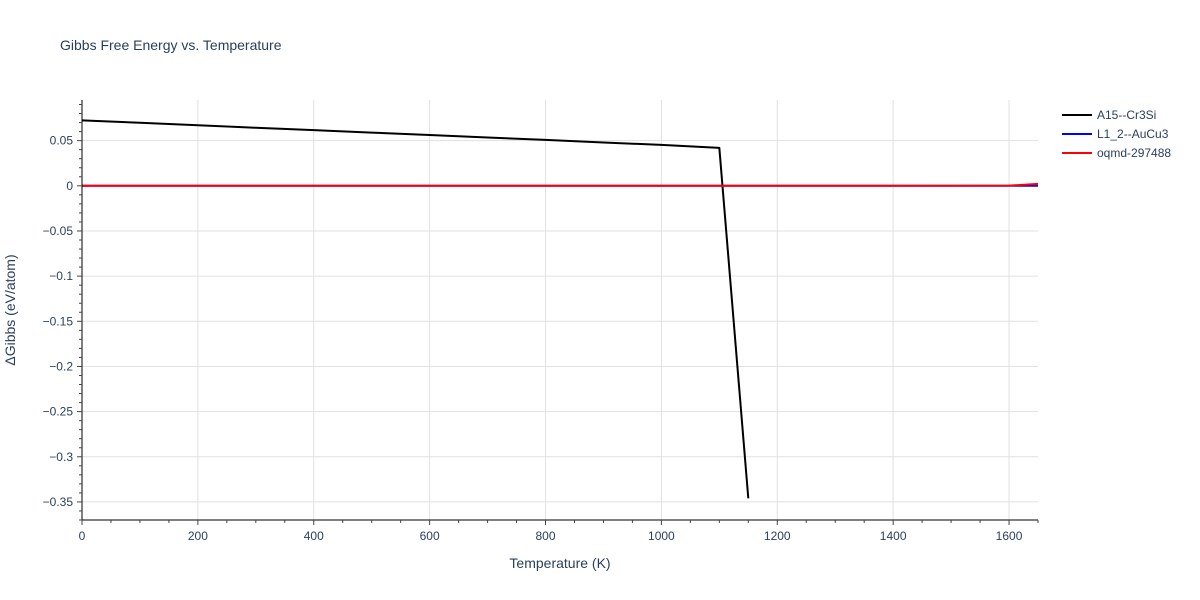 Image resolution: width=1200 pixels, height=600 pixels. Describe the element at coordinates (82, 536) in the screenshot. I see `x-tick-label: 0` at that location.